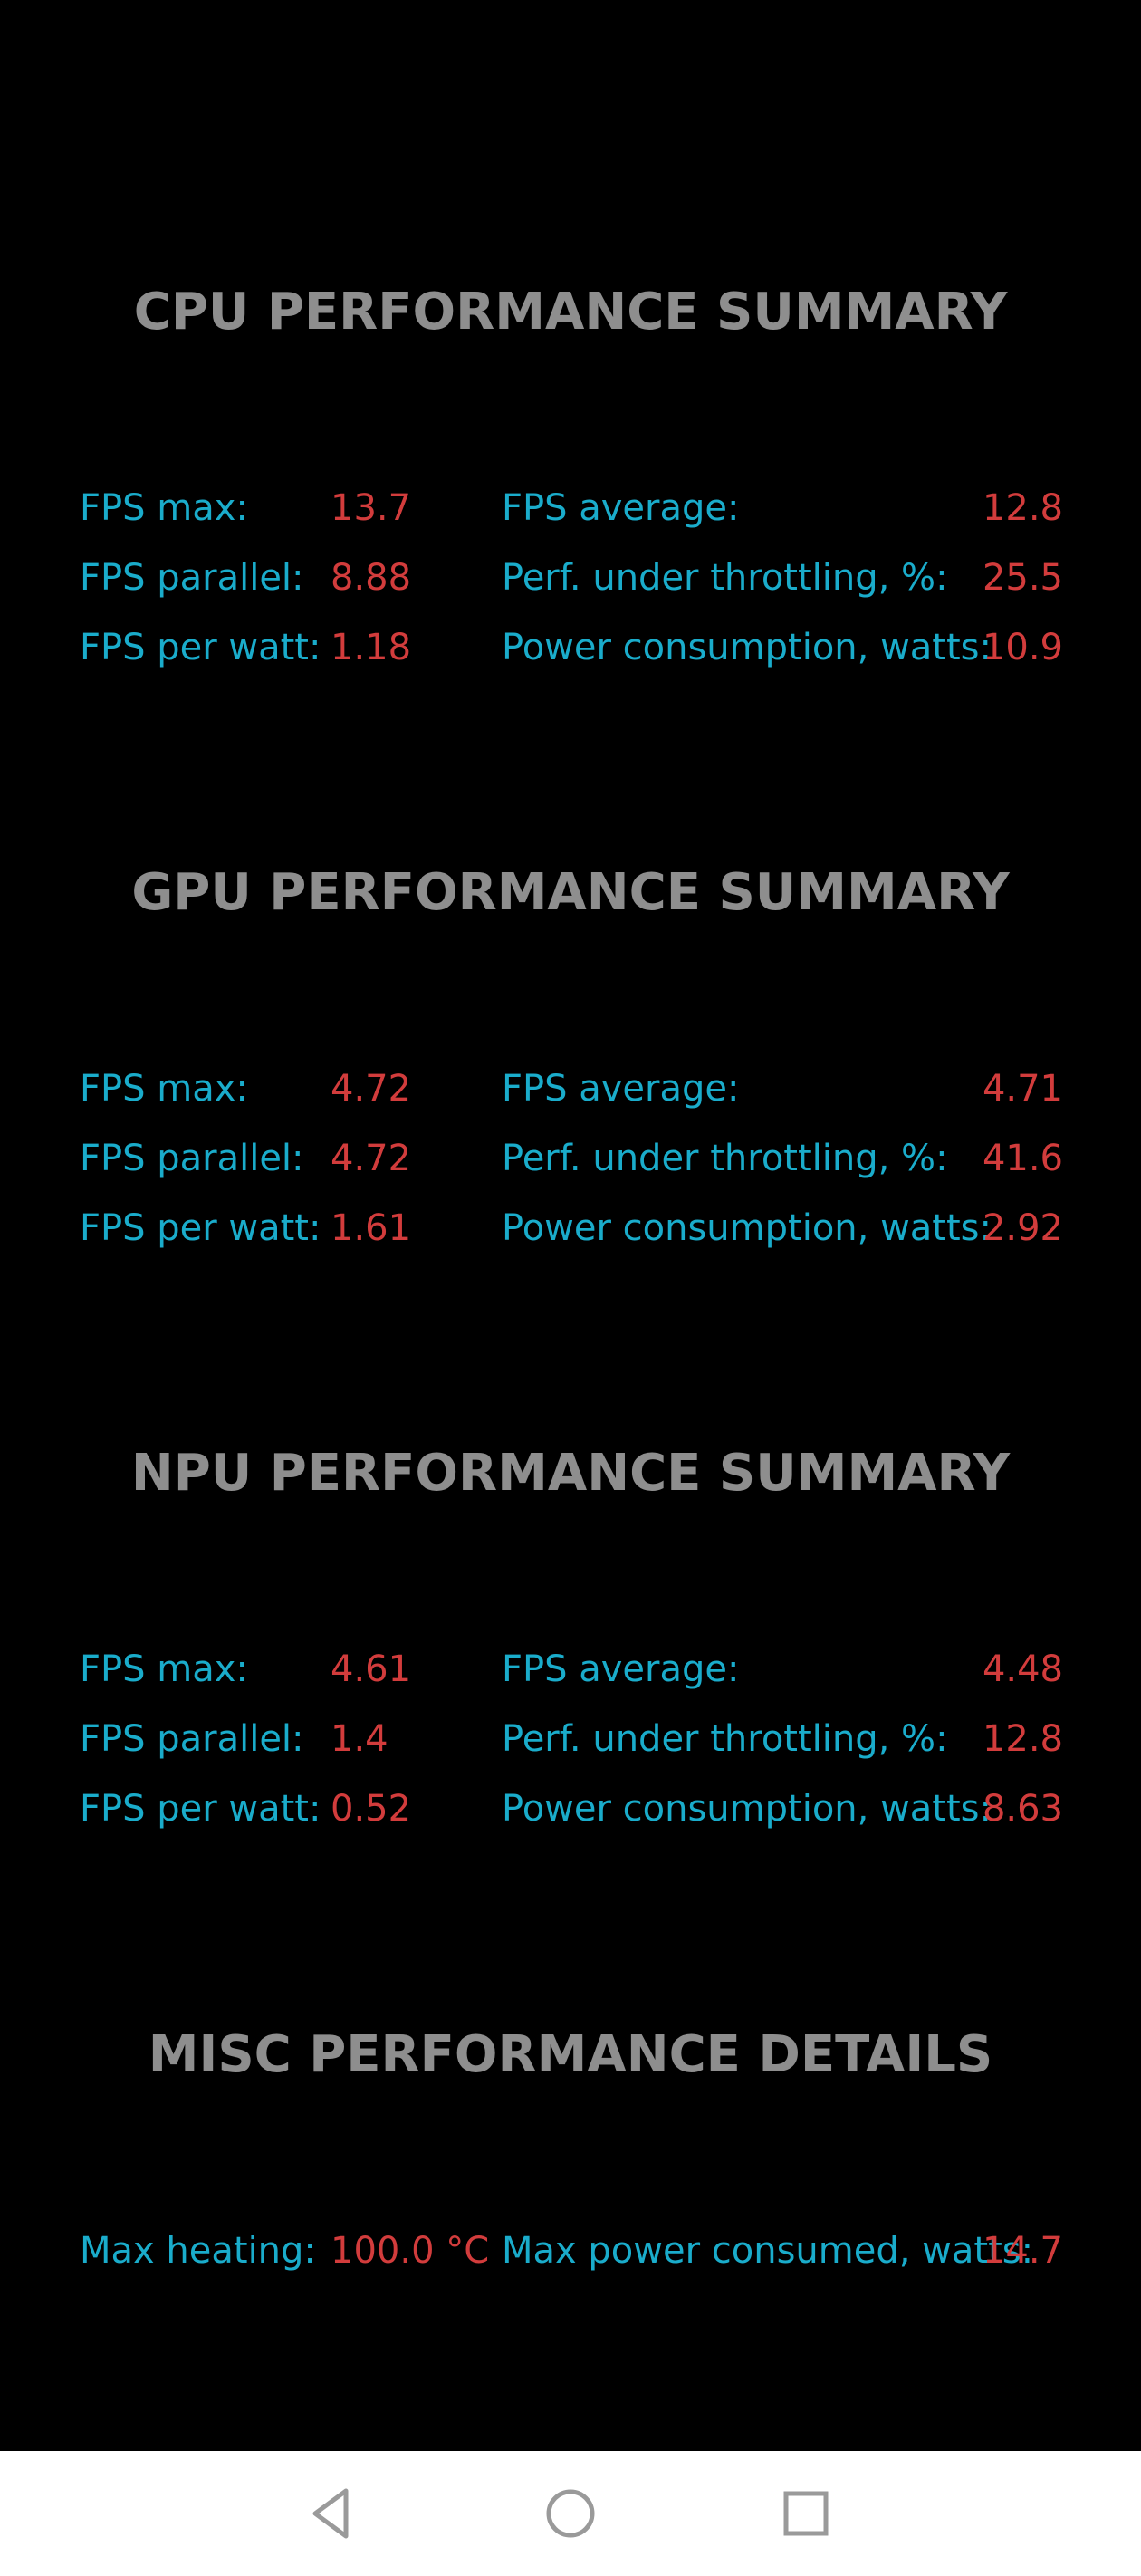 This screenshot has height=2576, width=1141. Describe the element at coordinates (1022, 1158) in the screenshot. I see `throttling-value: 41.6` at that location.